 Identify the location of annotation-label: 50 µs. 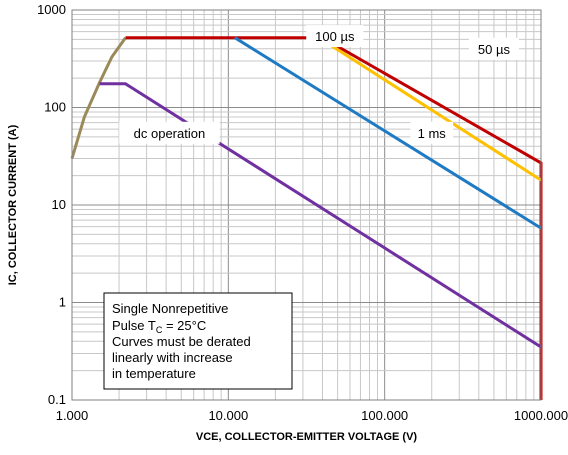
(494, 49).